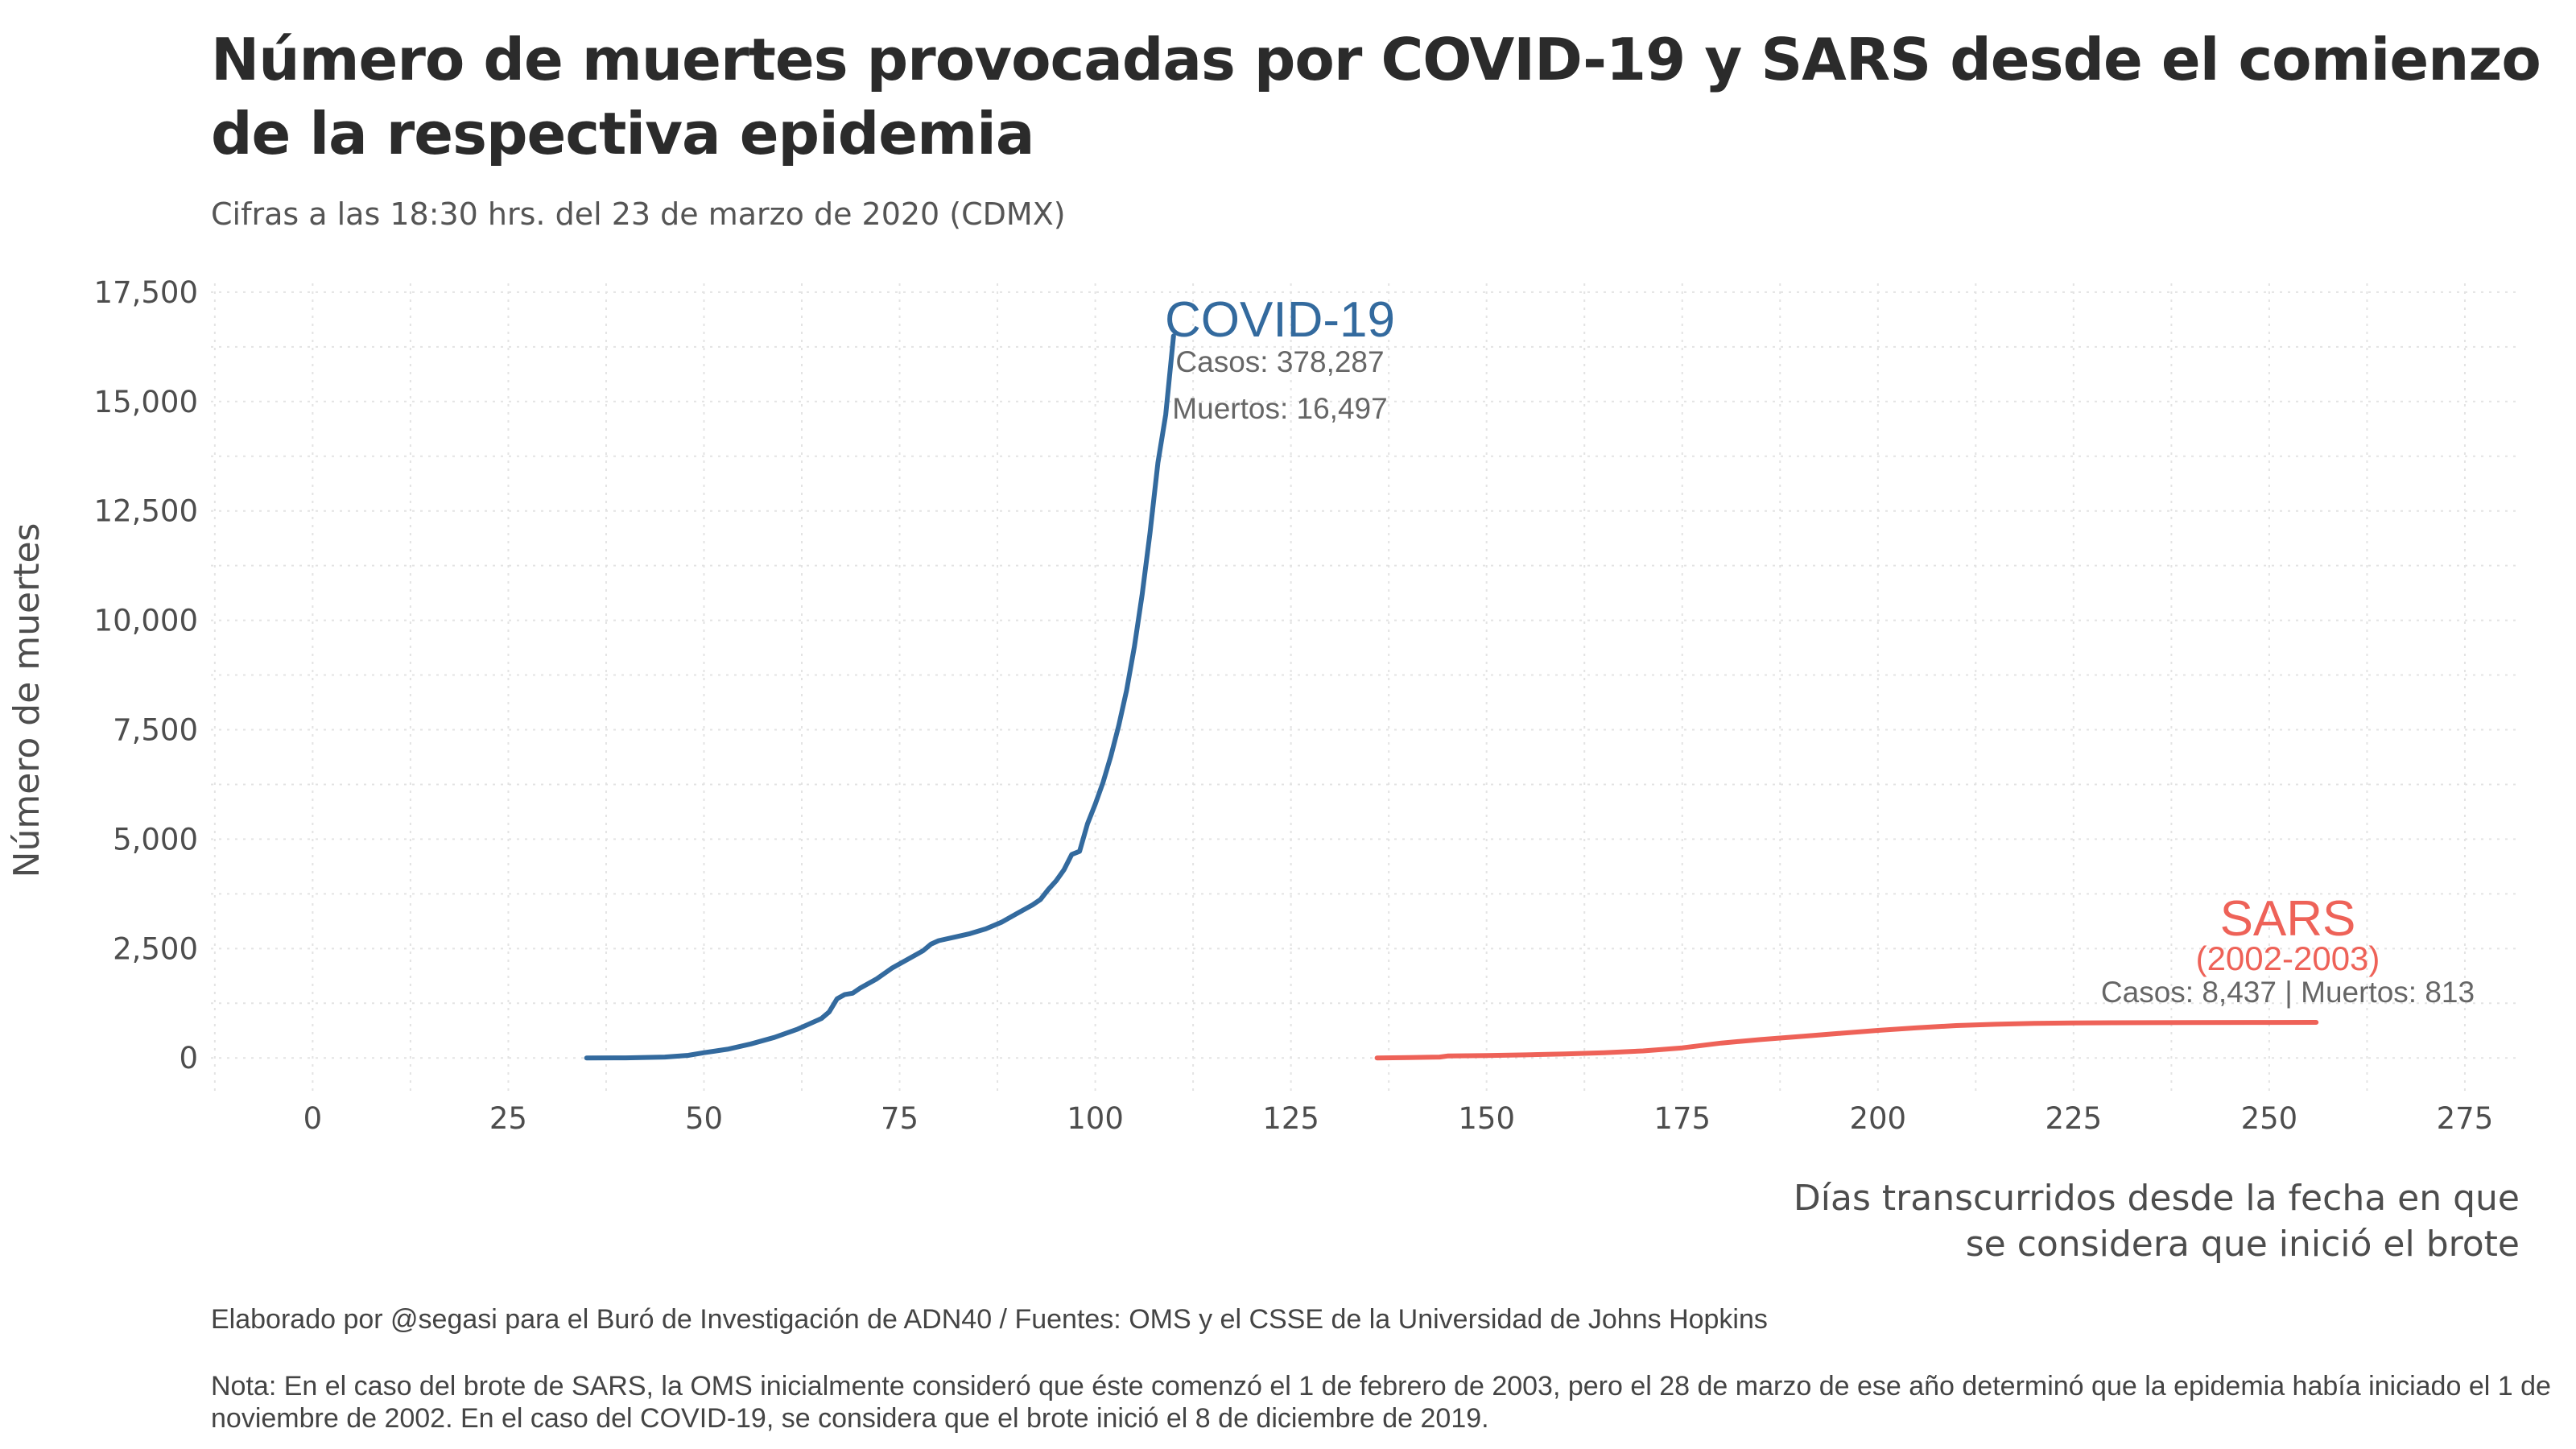 The image size is (2576, 1449). What do you see at coordinates (1279, 361) in the screenshot?
I see `covid-annotation-cases: Casos: 378,287` at bounding box center [1279, 361].